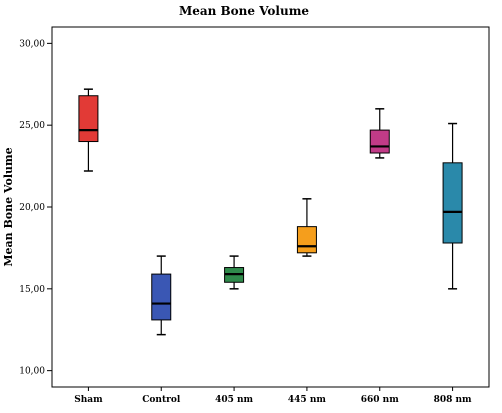 This screenshot has width=502, height=413. I want to click on box-808-nm, so click(452, 206).